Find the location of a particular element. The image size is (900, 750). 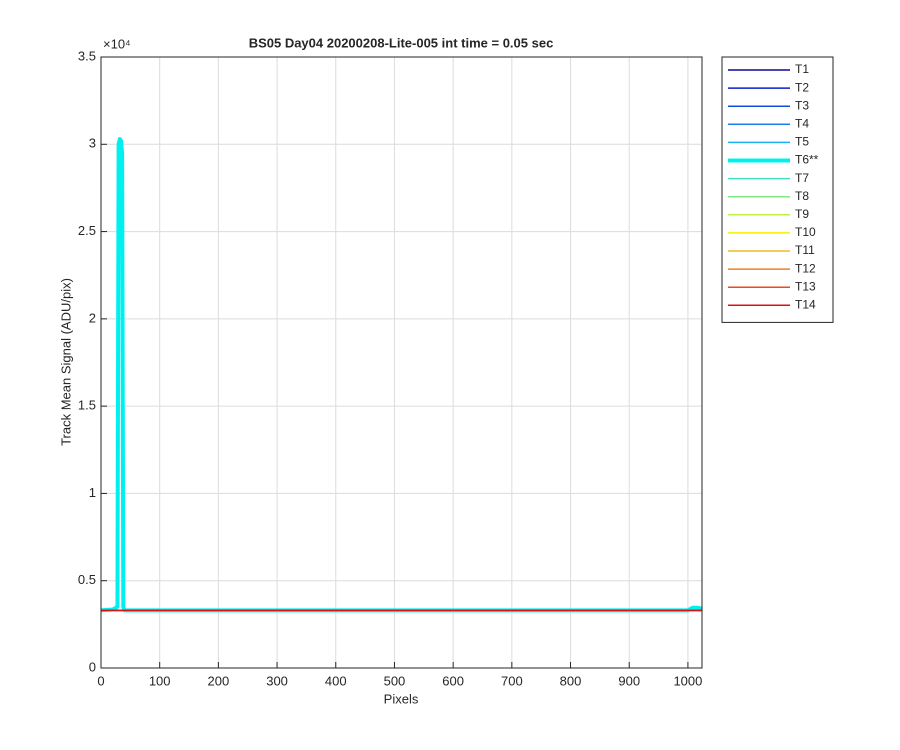

legend-label: T8 is located at coordinates (802, 196).